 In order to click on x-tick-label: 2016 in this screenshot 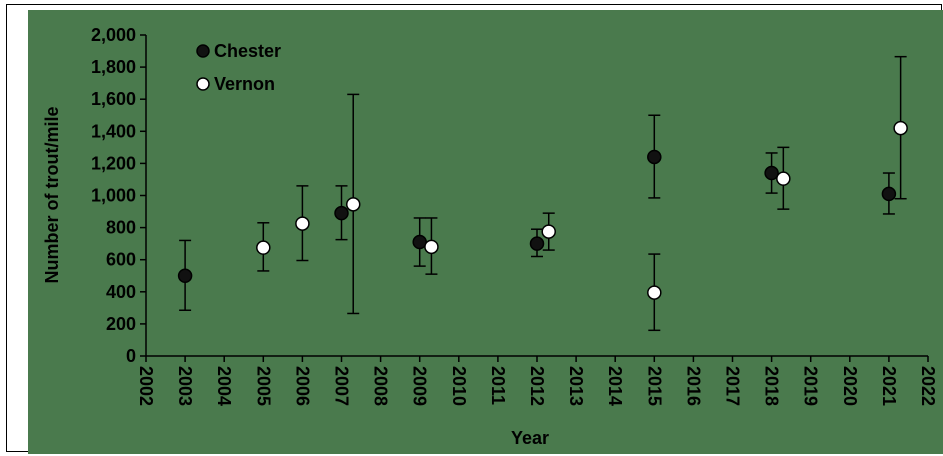, I will do `click(693, 386)`.